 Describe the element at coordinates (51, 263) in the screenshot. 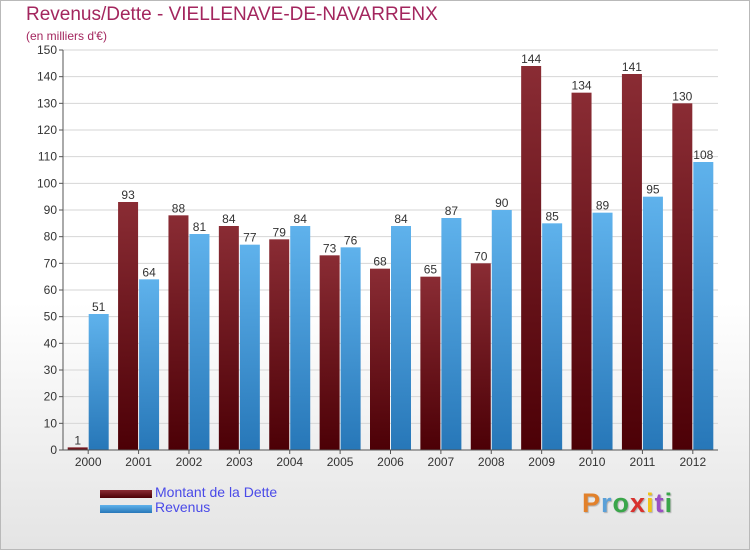

I see `y-tick-label: 70` at that location.